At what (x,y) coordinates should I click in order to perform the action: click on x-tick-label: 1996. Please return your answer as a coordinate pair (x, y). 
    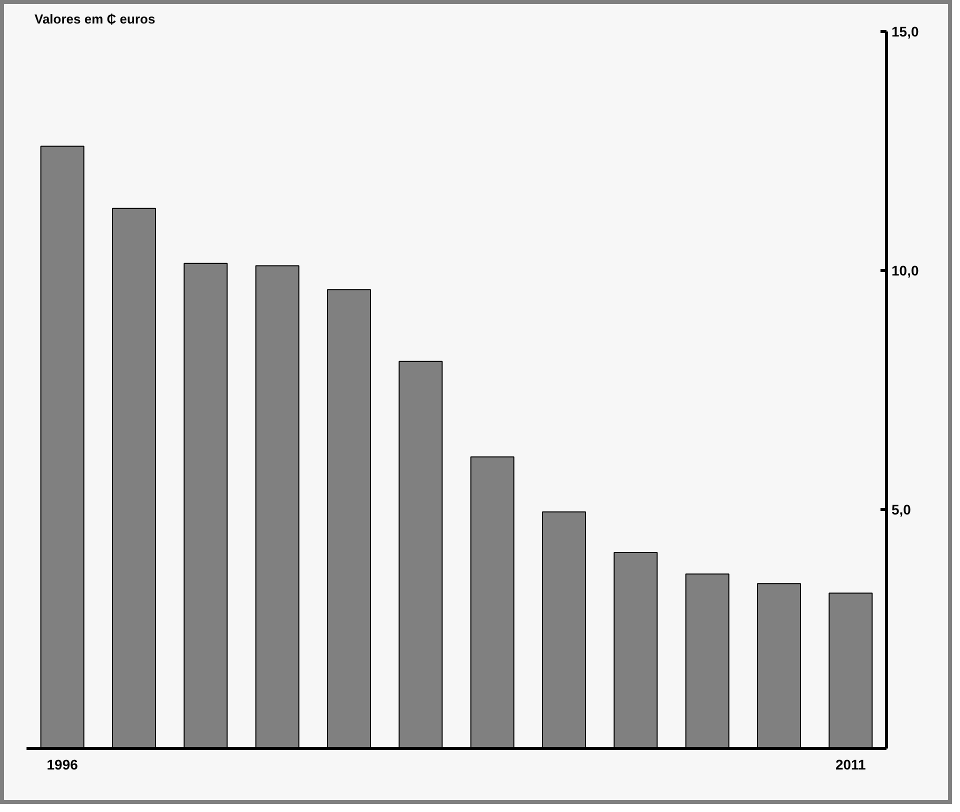
    Looking at the image, I should click on (62, 764).